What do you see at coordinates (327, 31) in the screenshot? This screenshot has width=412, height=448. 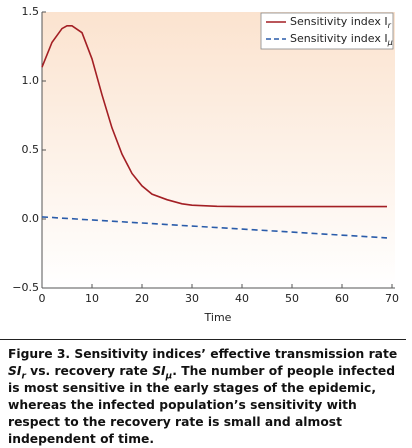 I see `legend-box` at bounding box center [327, 31].